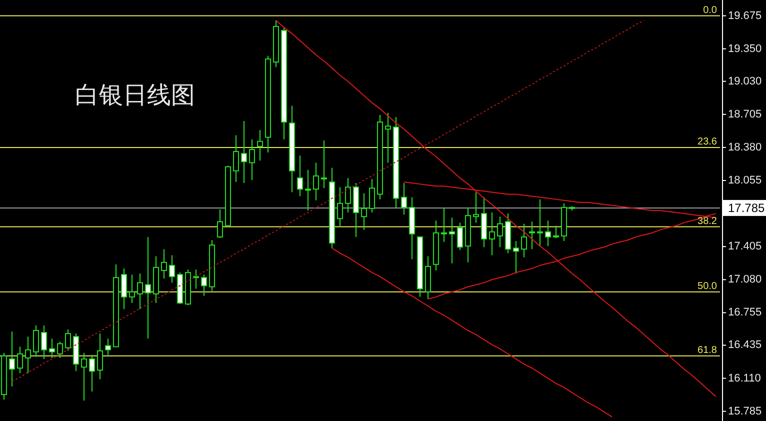 This screenshot has width=766, height=421. Describe the element at coordinates (745, 246) in the screenshot. I see `y-tick-label: 17.405` at that location.